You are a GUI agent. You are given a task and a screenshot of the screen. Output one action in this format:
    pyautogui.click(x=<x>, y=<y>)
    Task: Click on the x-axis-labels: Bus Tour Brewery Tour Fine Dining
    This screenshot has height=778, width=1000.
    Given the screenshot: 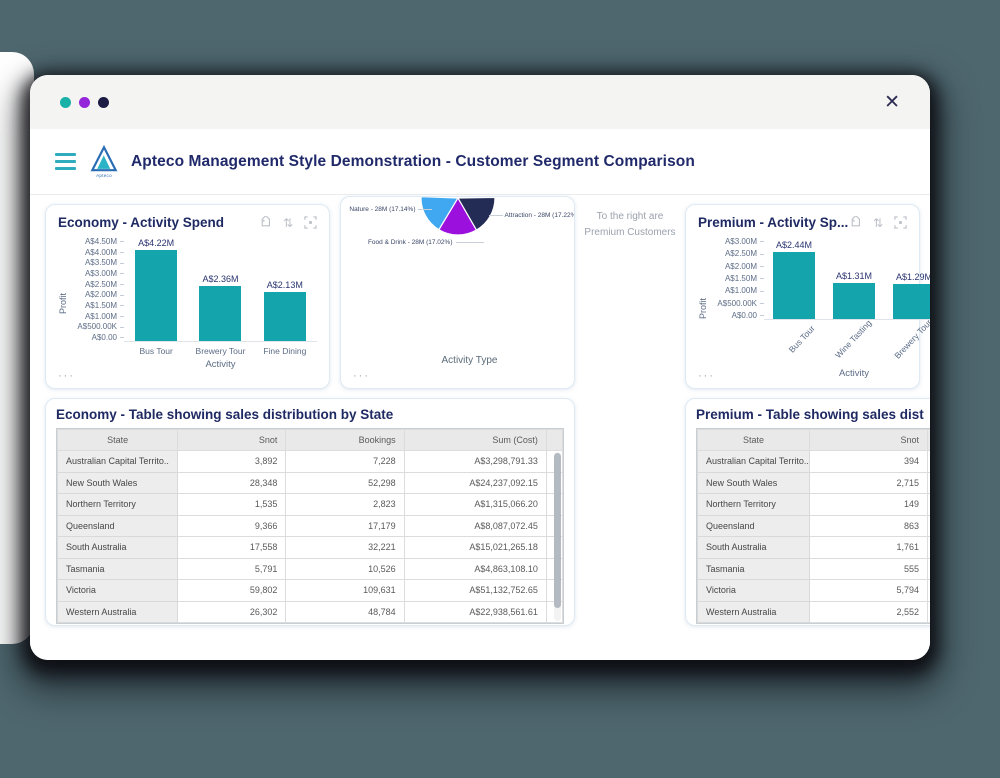 What is the action you would take?
    pyautogui.click(x=220, y=349)
    